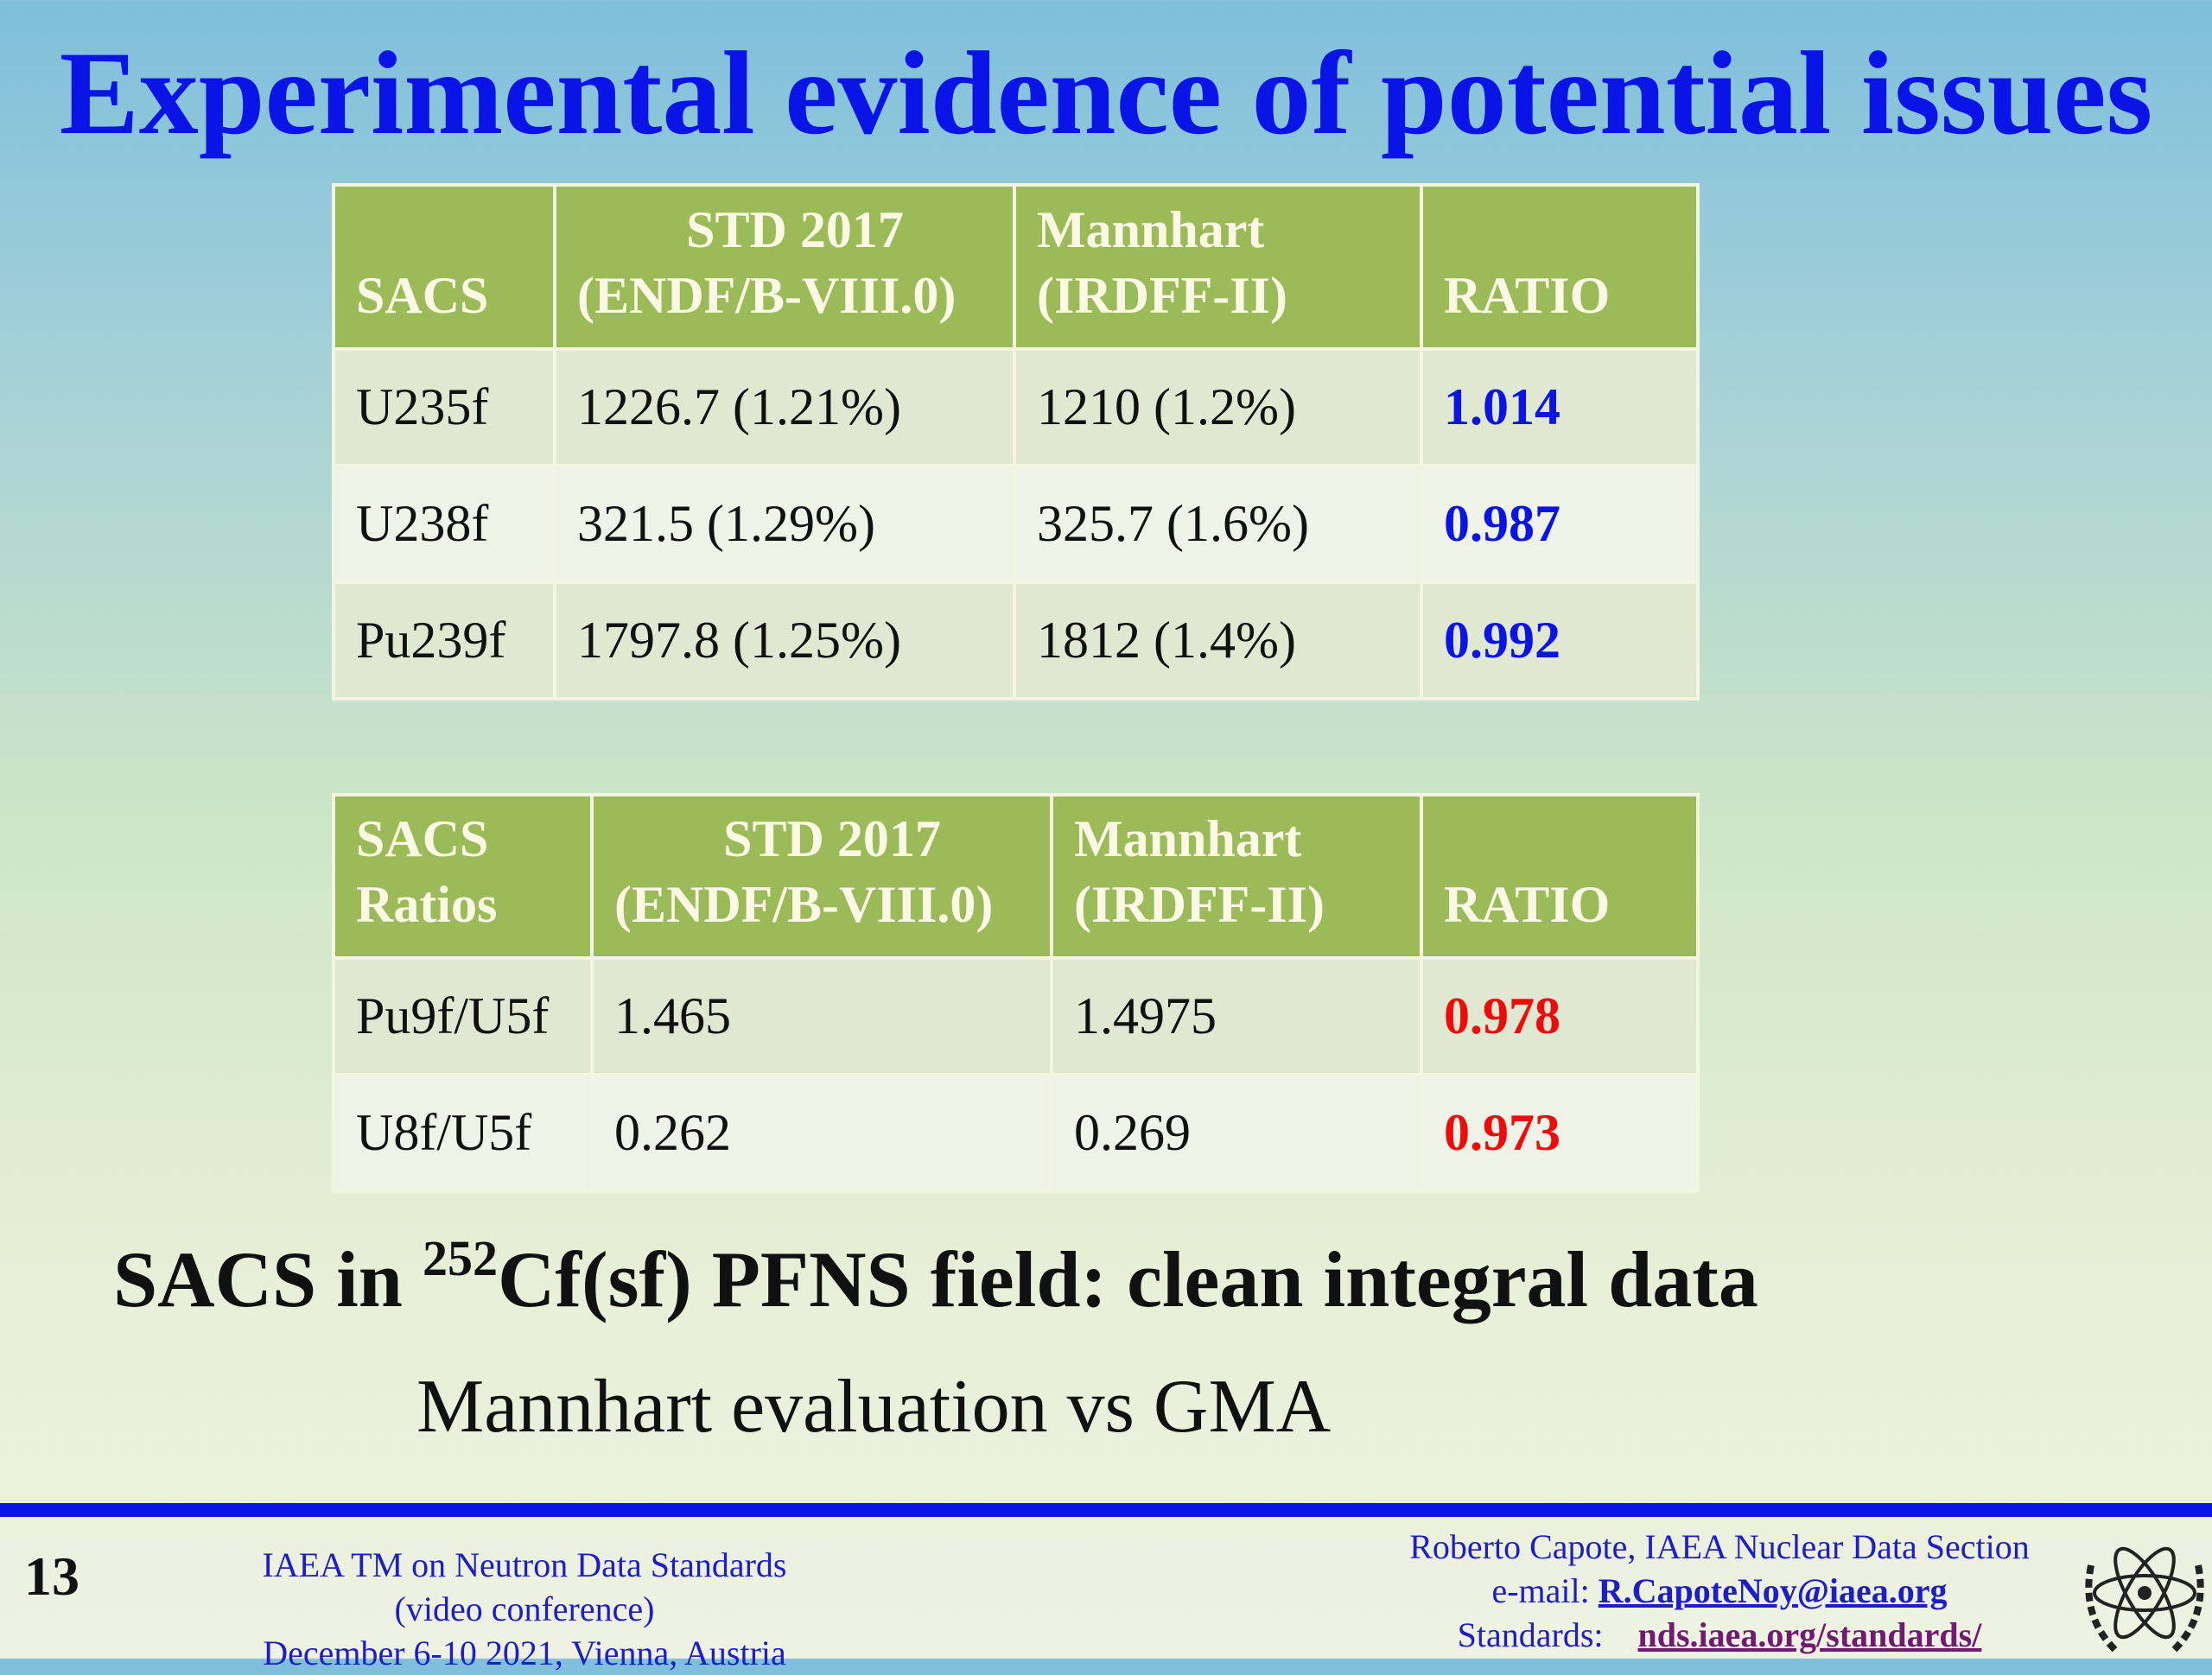 The image size is (2212, 1675). I want to click on table-row: Pu239f 1797.8 (1.25%) 1812 (1.4%) 0.992, so click(1016, 641).